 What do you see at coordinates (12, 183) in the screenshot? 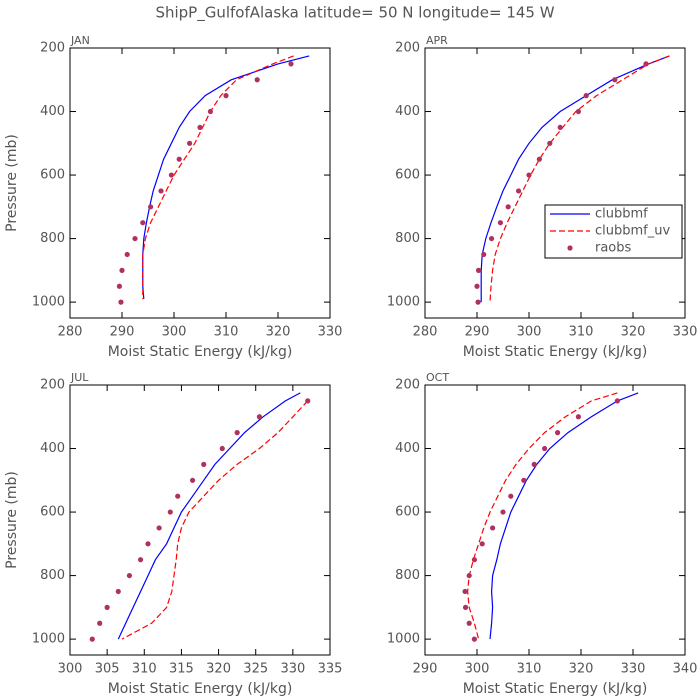
I see `y-axis-label: Pressure (mb)` at bounding box center [12, 183].